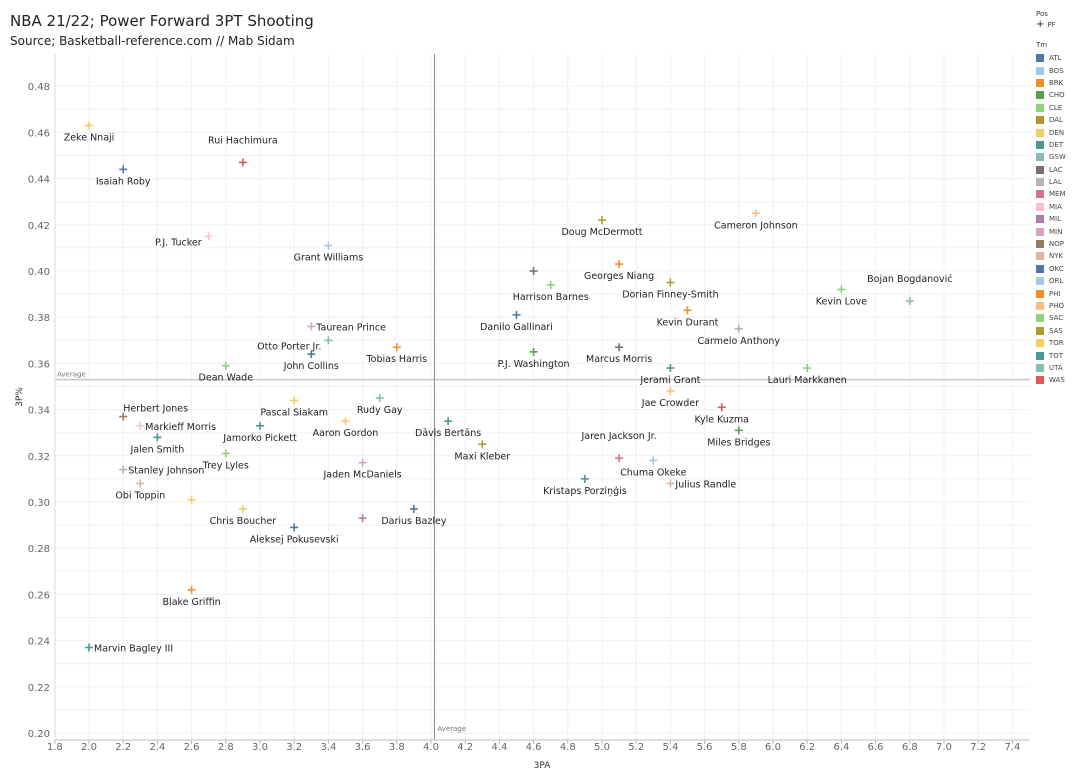  I want to click on y-tick-label: 0.20, so click(39, 734).